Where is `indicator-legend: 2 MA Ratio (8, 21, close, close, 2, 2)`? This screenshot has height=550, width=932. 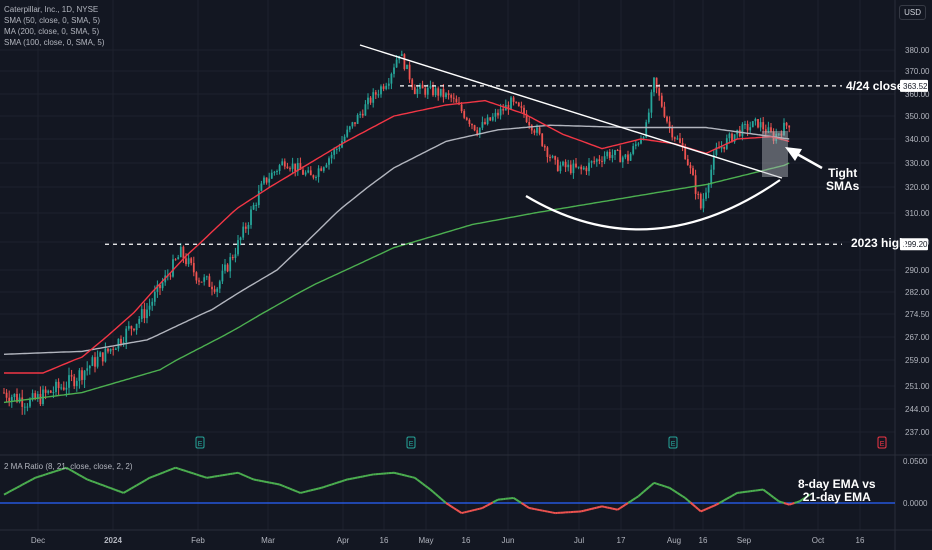
indicator-legend: 2 MA Ratio (8, 21, close, close, 2, 2) is located at coordinates (68, 466).